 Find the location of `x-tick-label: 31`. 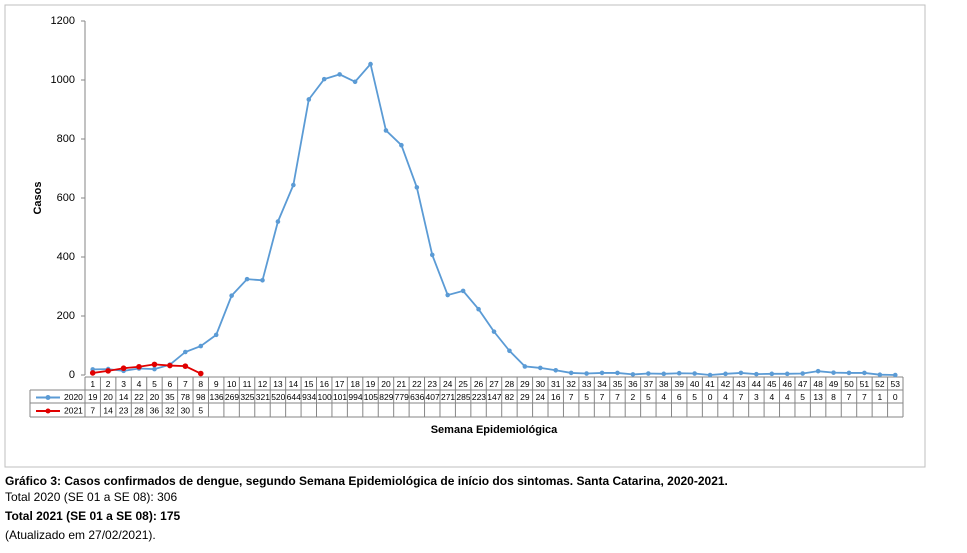

x-tick-label: 31 is located at coordinates (556, 384).